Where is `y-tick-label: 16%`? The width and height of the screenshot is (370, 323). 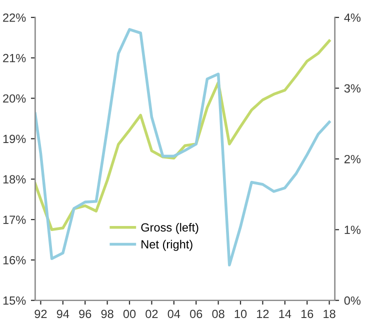 y-tick-label: 16% is located at coordinates (14, 260).